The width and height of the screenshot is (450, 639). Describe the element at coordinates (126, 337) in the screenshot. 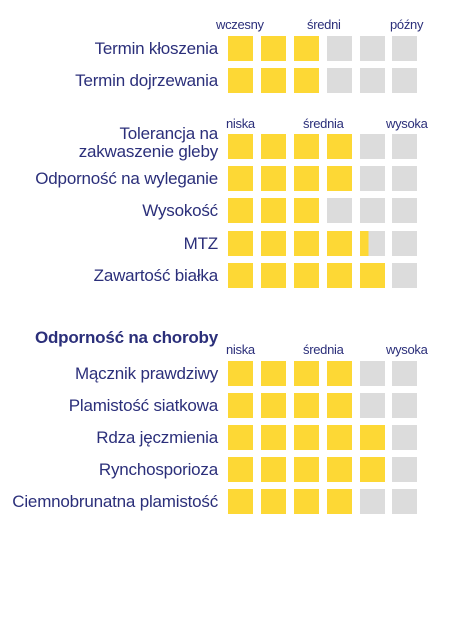

I see `section-title: Odporność na choroby` at that location.